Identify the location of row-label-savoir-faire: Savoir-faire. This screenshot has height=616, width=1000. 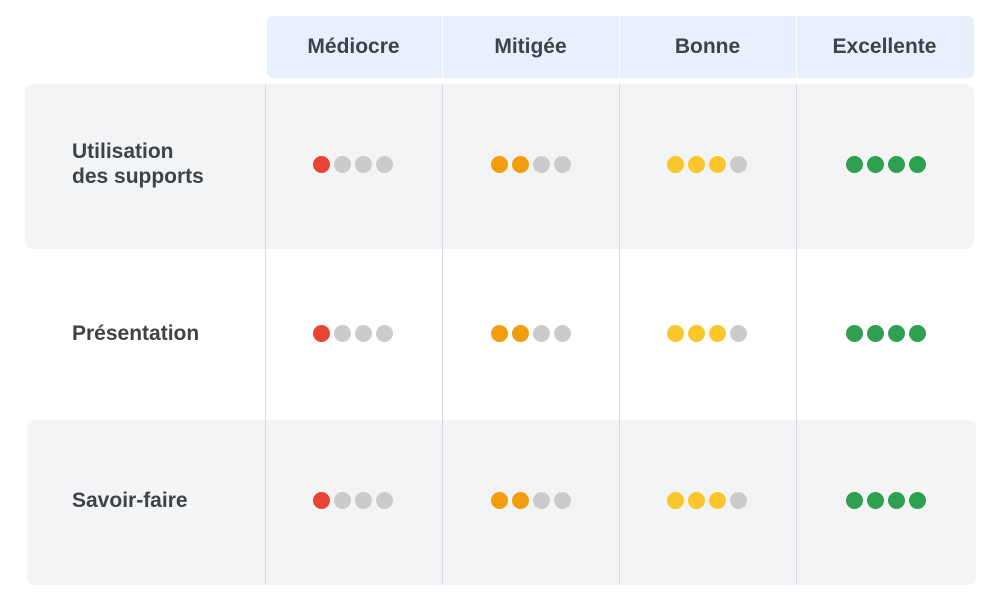
(130, 500).